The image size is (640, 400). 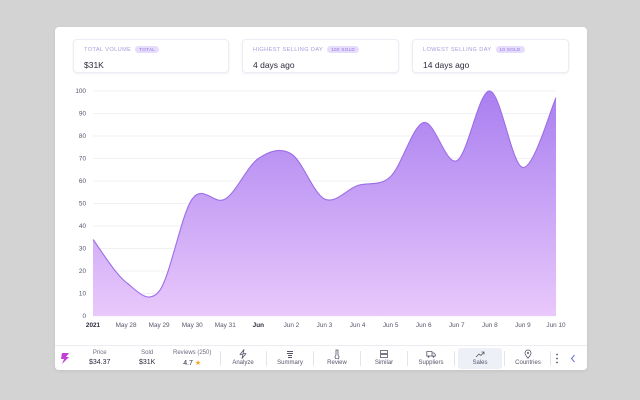 I want to click on bolt-icon, so click(x=243, y=354).